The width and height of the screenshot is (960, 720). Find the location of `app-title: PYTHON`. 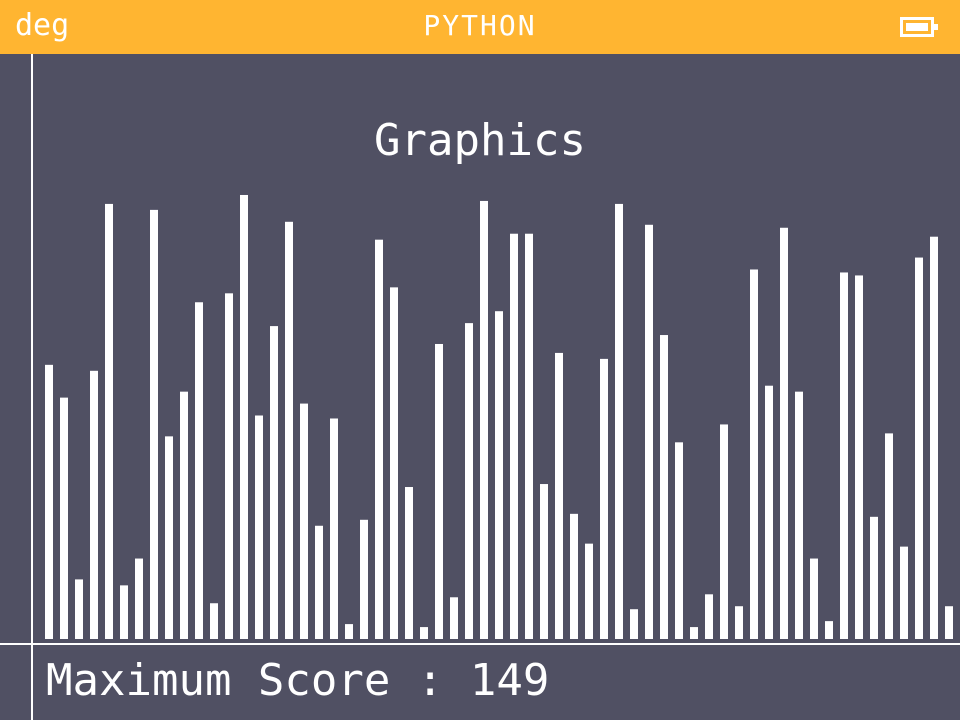

app-title: PYTHON is located at coordinates (480, 25).